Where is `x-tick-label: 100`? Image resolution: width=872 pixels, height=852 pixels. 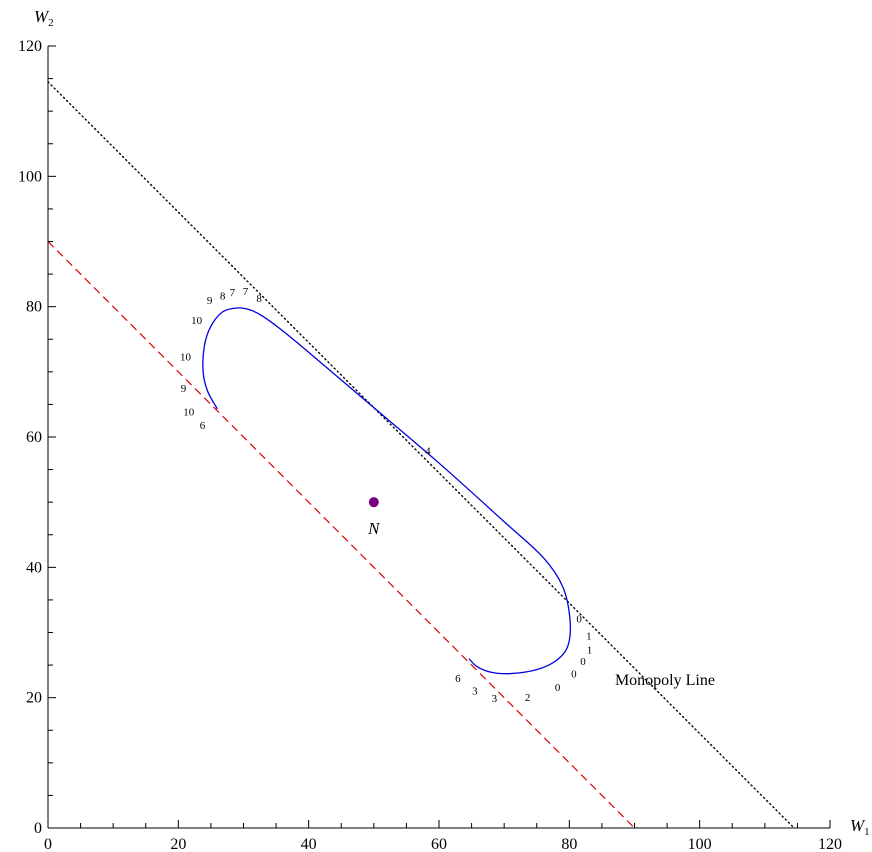 x-tick-label: 100 is located at coordinates (700, 844).